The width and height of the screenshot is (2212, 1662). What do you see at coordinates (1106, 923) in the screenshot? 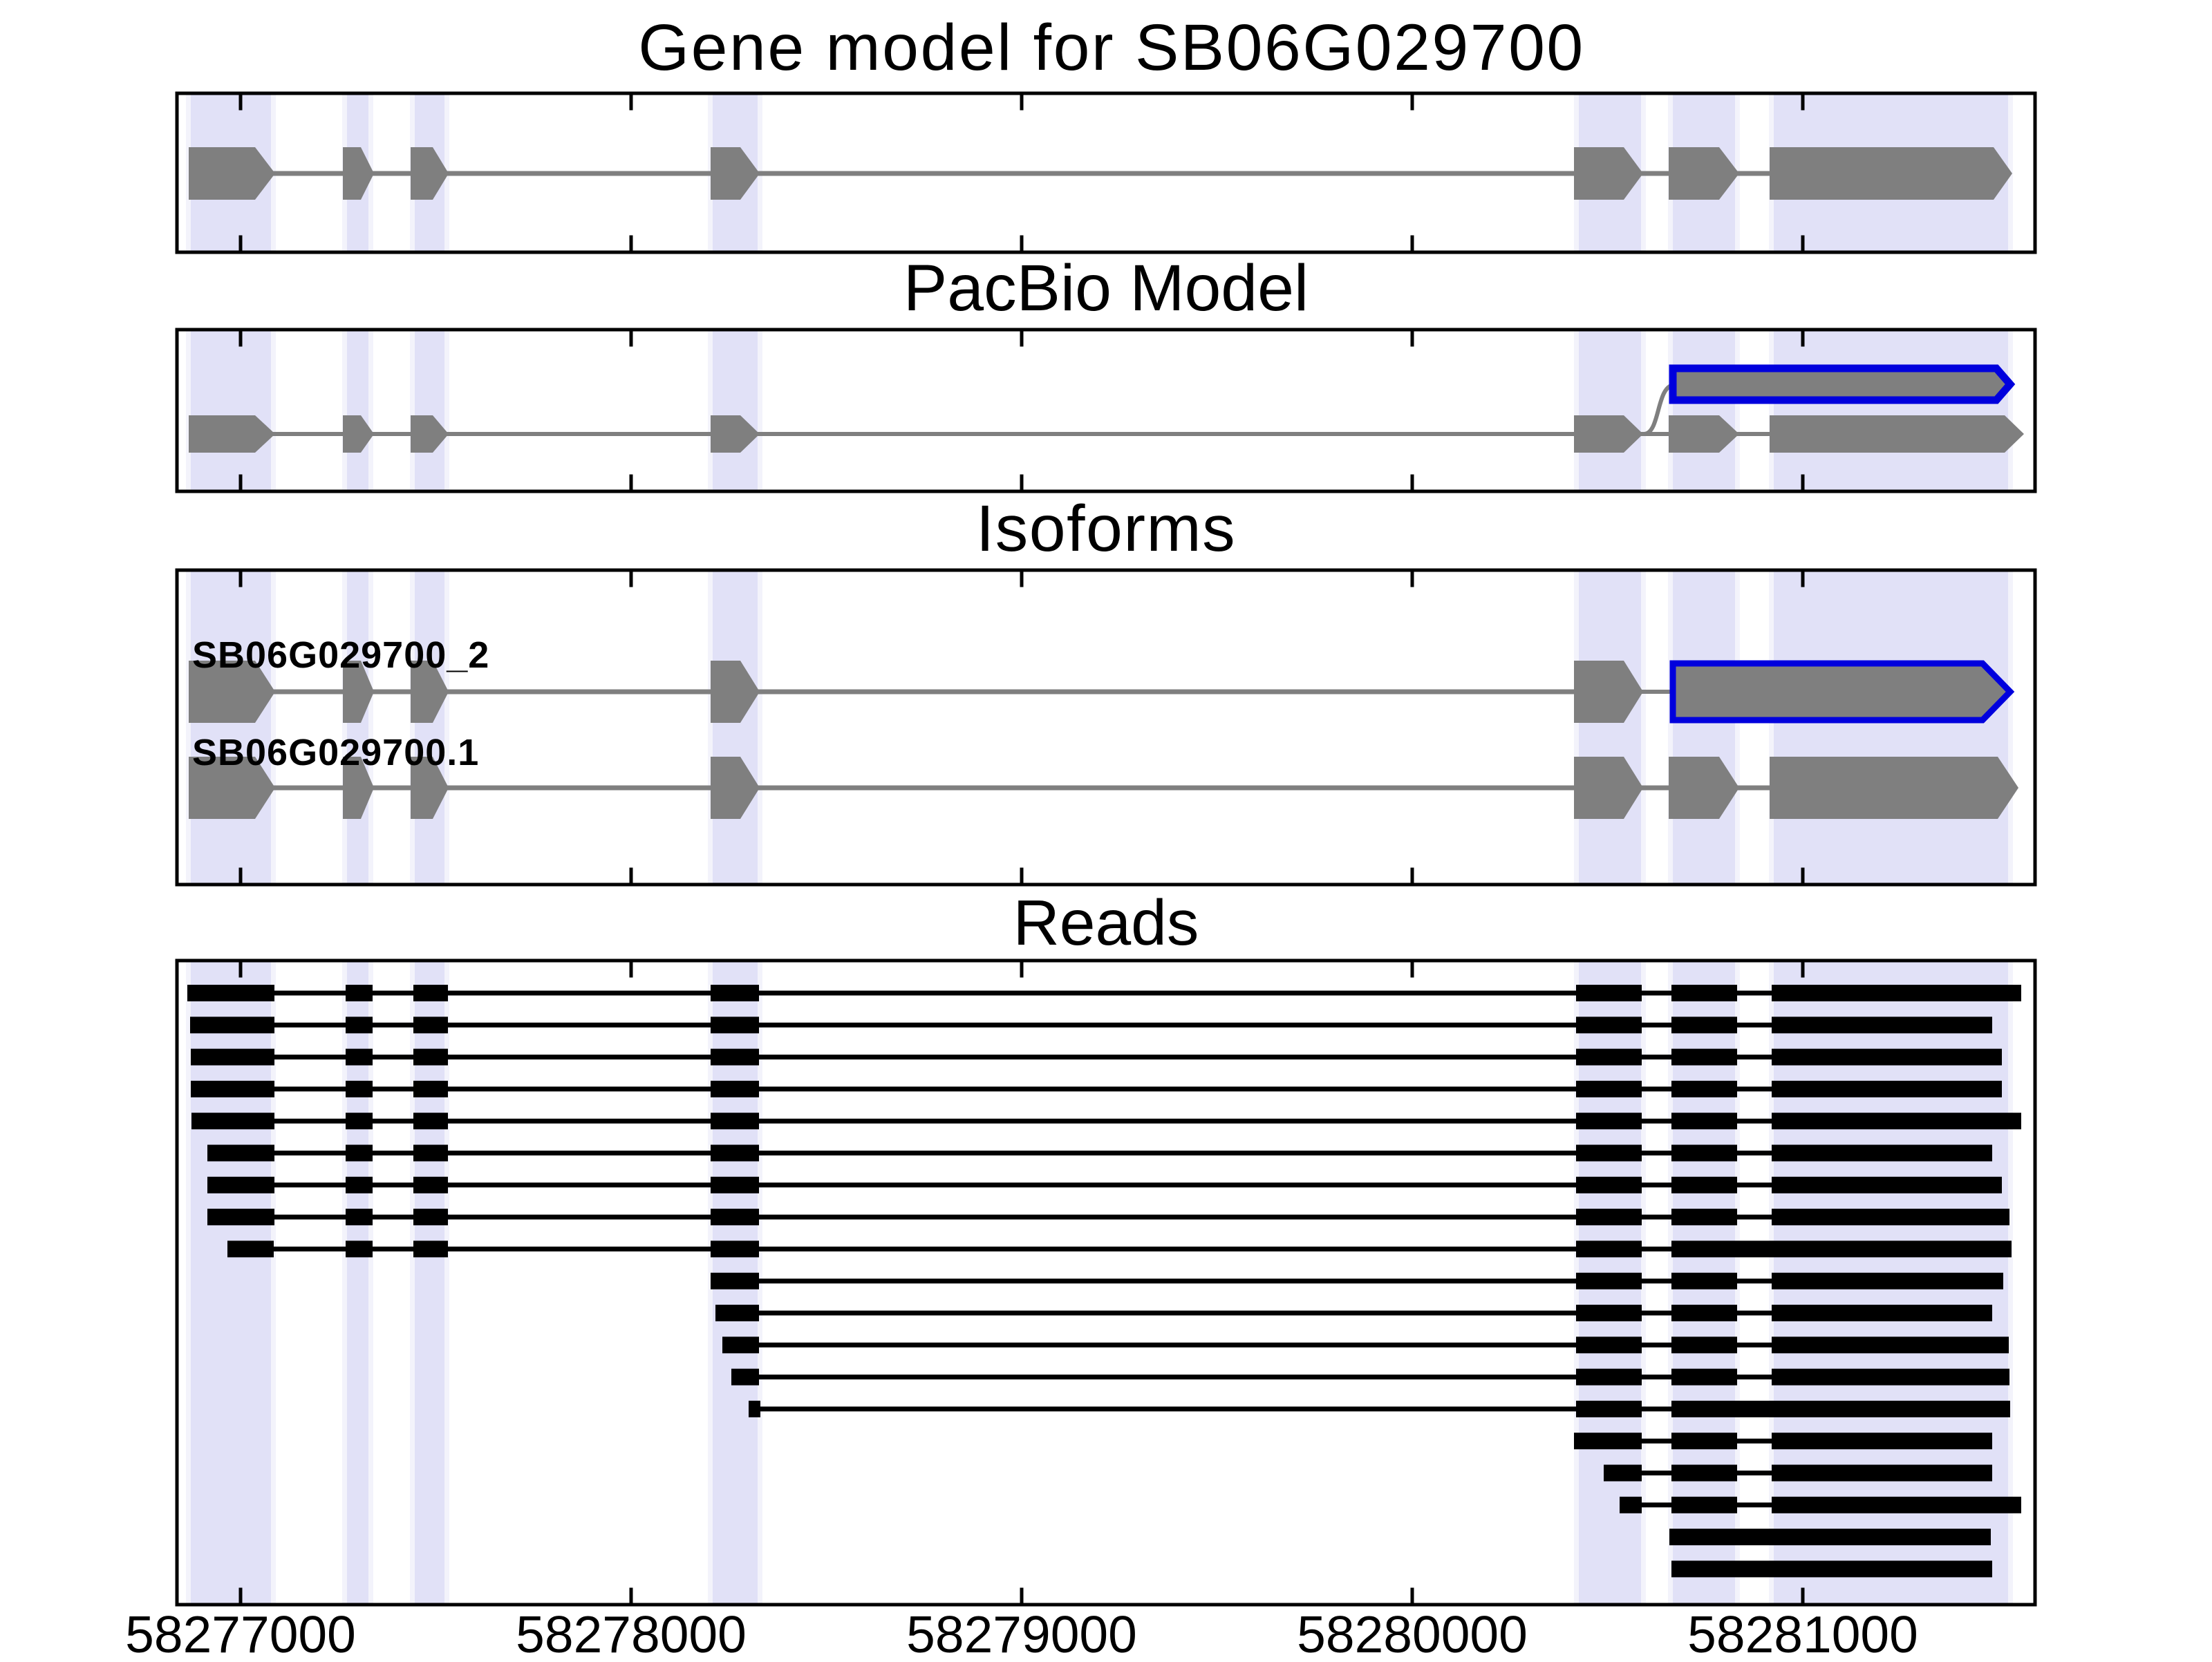
I see `svg-text: Reads` at bounding box center [1106, 923].